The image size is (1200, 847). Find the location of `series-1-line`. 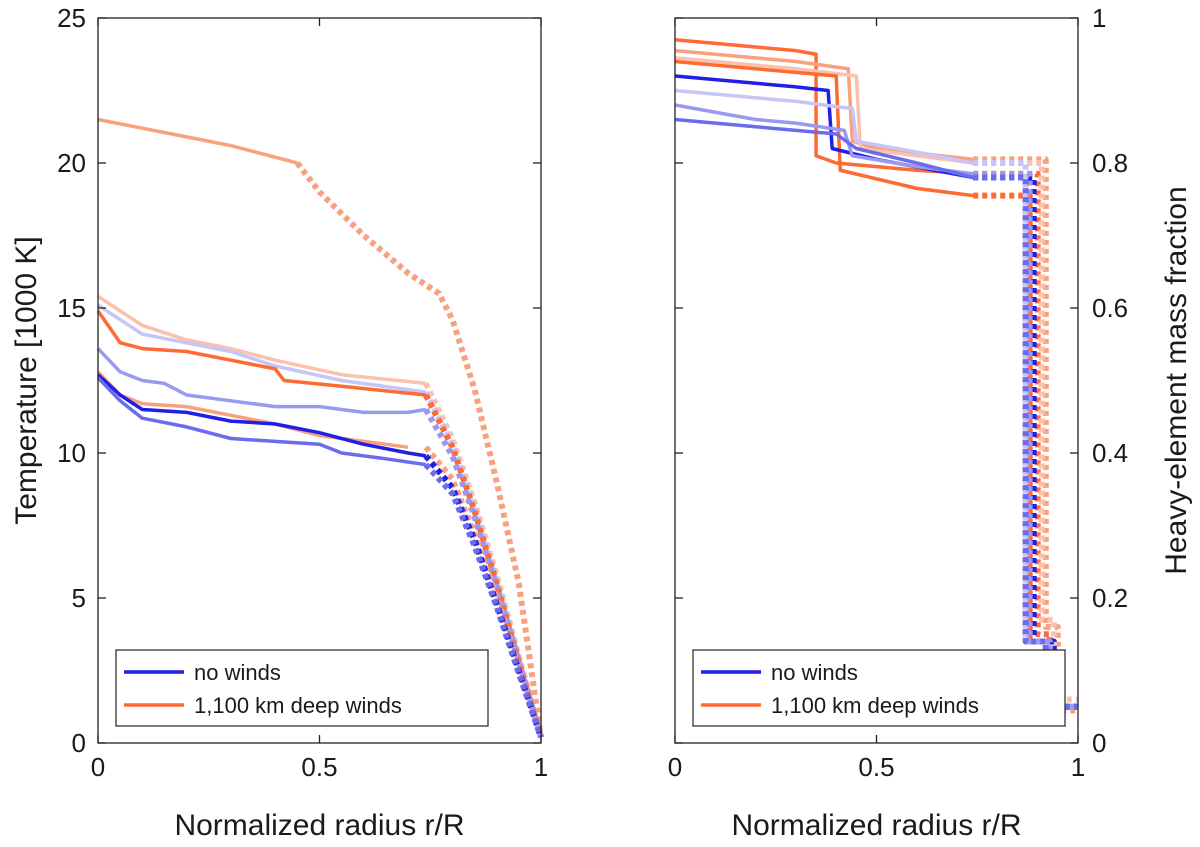

series-1-line is located at coordinates (197, 141).